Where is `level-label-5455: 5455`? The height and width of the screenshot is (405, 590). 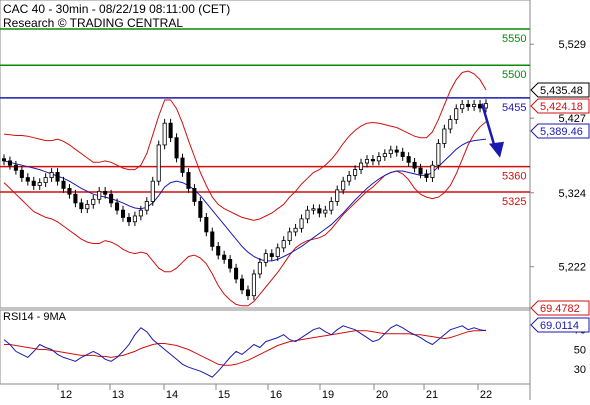 level-label-5455: 5455 is located at coordinates (514, 108).